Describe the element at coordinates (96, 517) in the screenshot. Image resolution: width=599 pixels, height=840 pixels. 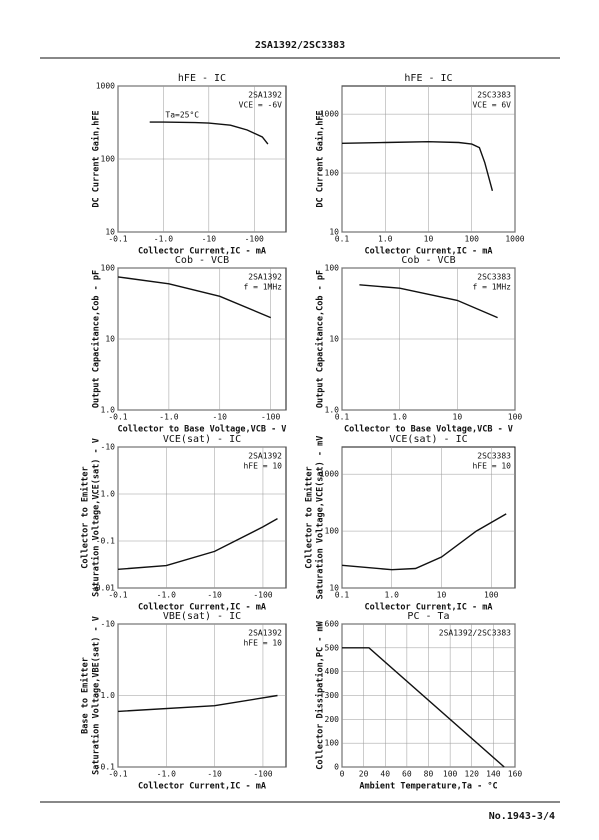
I see `y-axis-label: Saturation Voltage,VCE(sat) - V` at that location.